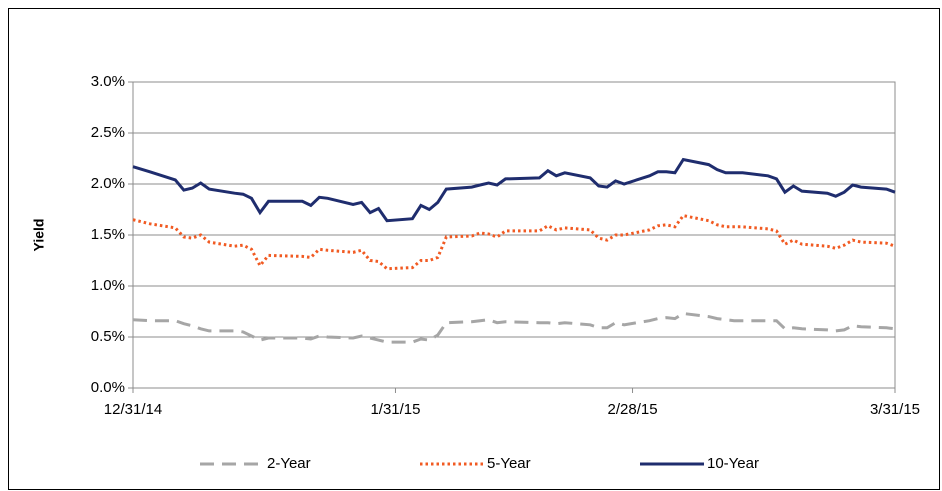 This screenshot has height=491, width=942. What do you see at coordinates (108, 387) in the screenshot?
I see `y-tick-label: 0.0%` at bounding box center [108, 387].